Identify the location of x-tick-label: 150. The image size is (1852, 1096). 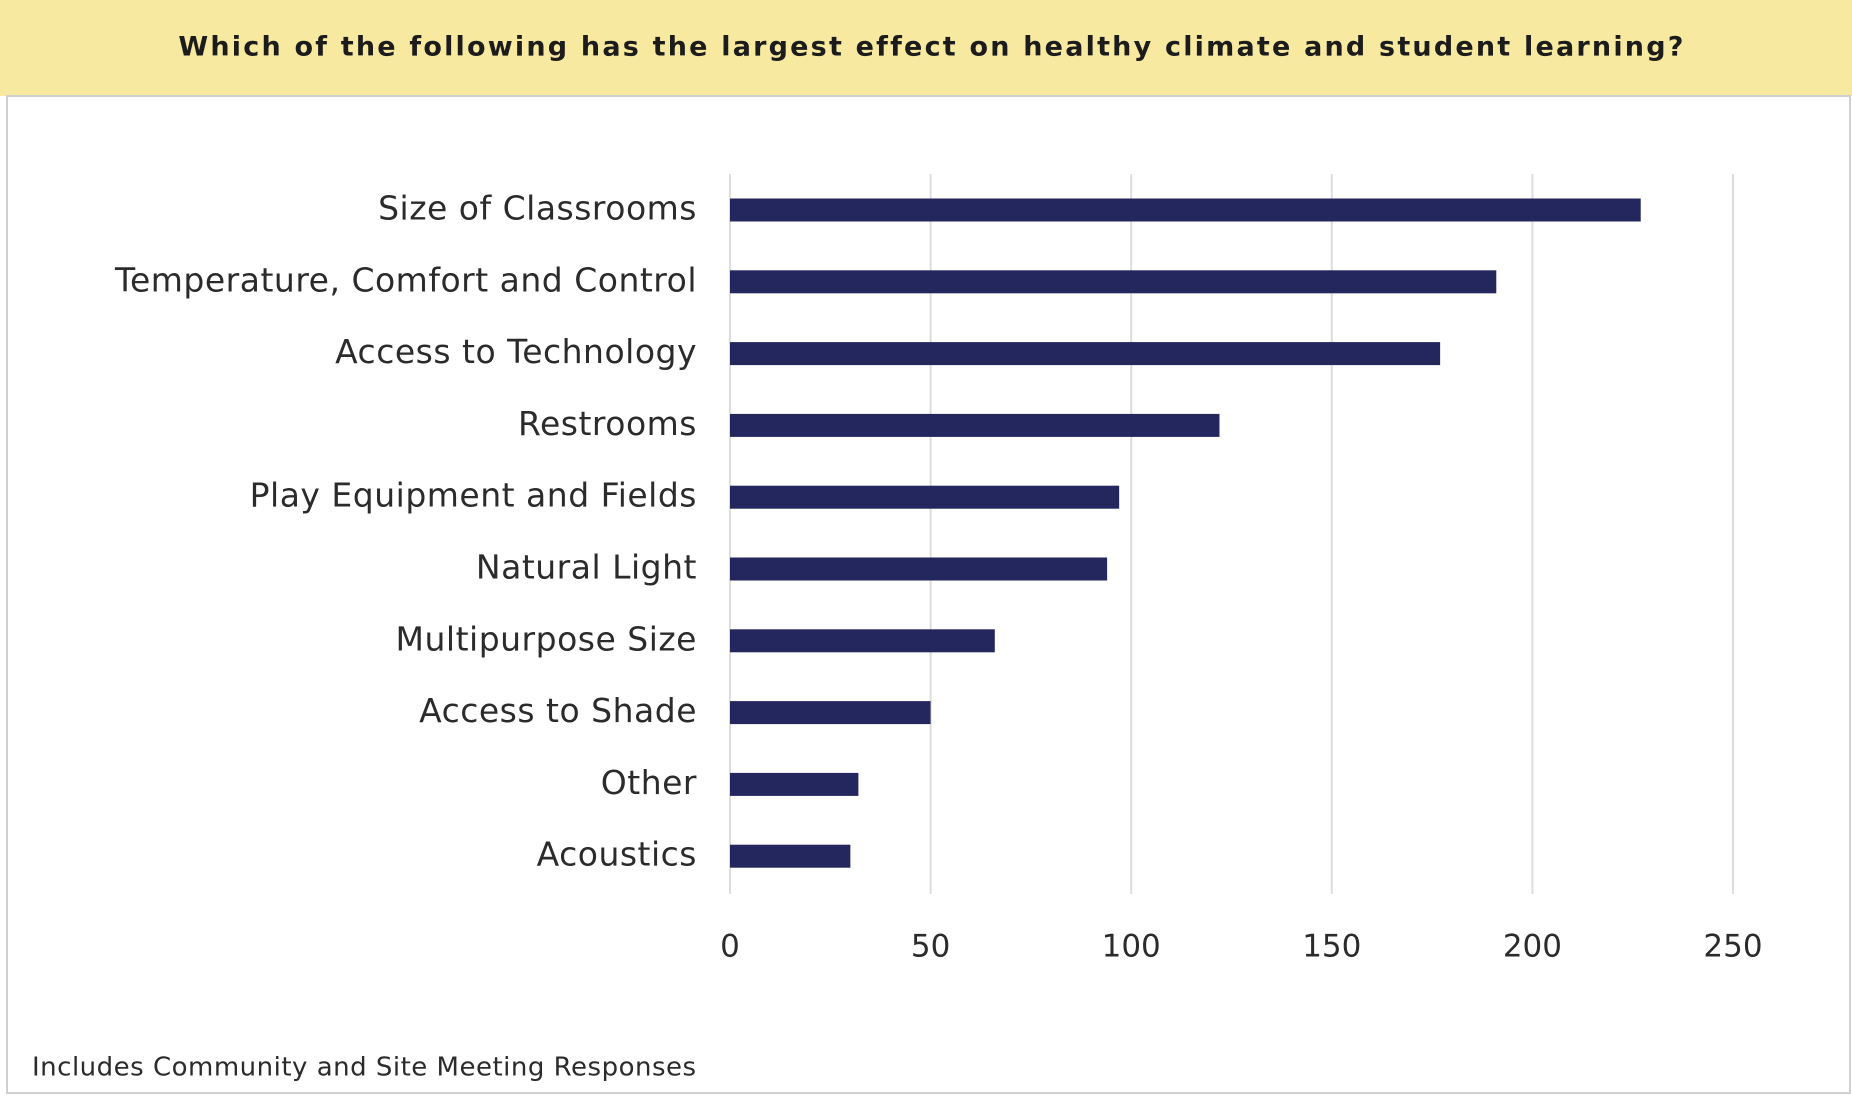
(1331, 947).